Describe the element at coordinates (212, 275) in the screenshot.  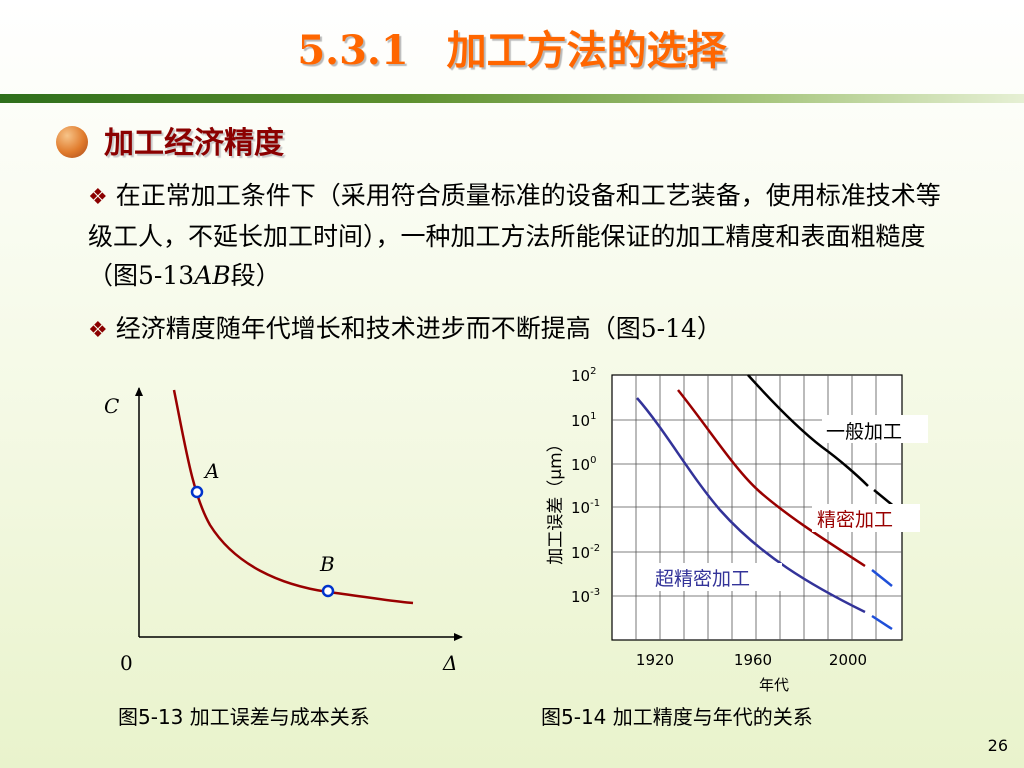
I see `paragraph-1-ab: AB` at that location.